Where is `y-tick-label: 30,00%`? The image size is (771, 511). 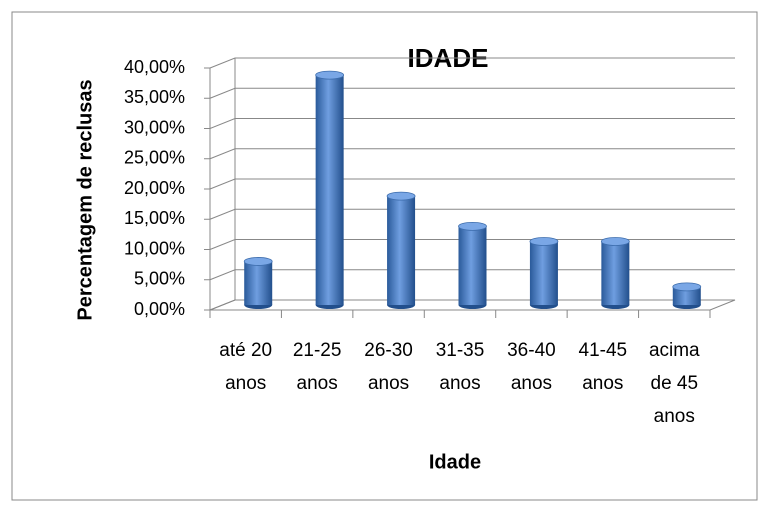 y-tick-label: 30,00% is located at coordinates (154, 127).